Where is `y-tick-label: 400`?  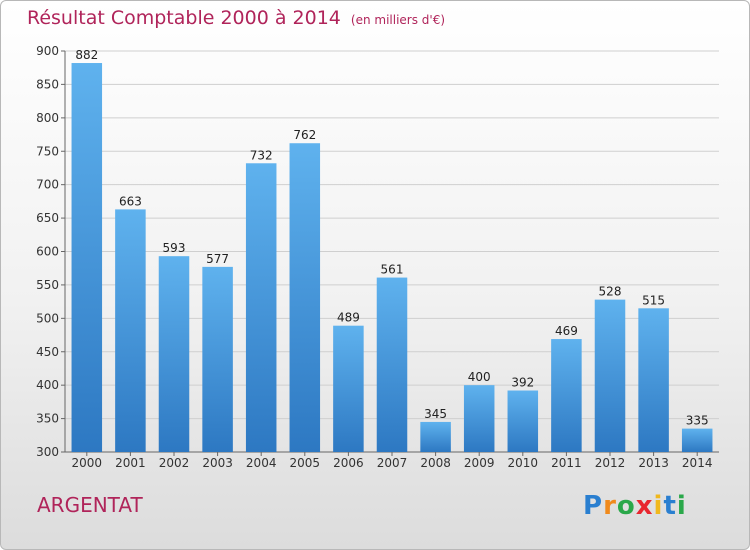
y-tick-label: 400 is located at coordinates (47, 385).